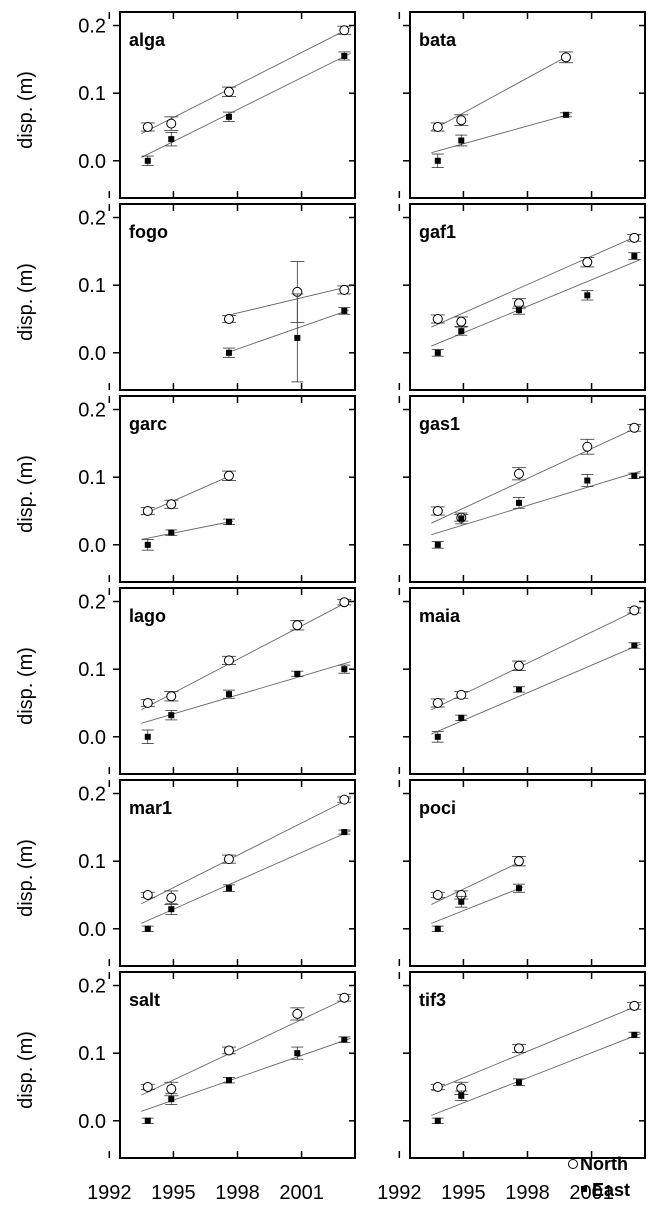 This screenshot has width=649, height=1226. What do you see at coordinates (144, 1000) in the screenshot?
I see `site-label: salt` at bounding box center [144, 1000].